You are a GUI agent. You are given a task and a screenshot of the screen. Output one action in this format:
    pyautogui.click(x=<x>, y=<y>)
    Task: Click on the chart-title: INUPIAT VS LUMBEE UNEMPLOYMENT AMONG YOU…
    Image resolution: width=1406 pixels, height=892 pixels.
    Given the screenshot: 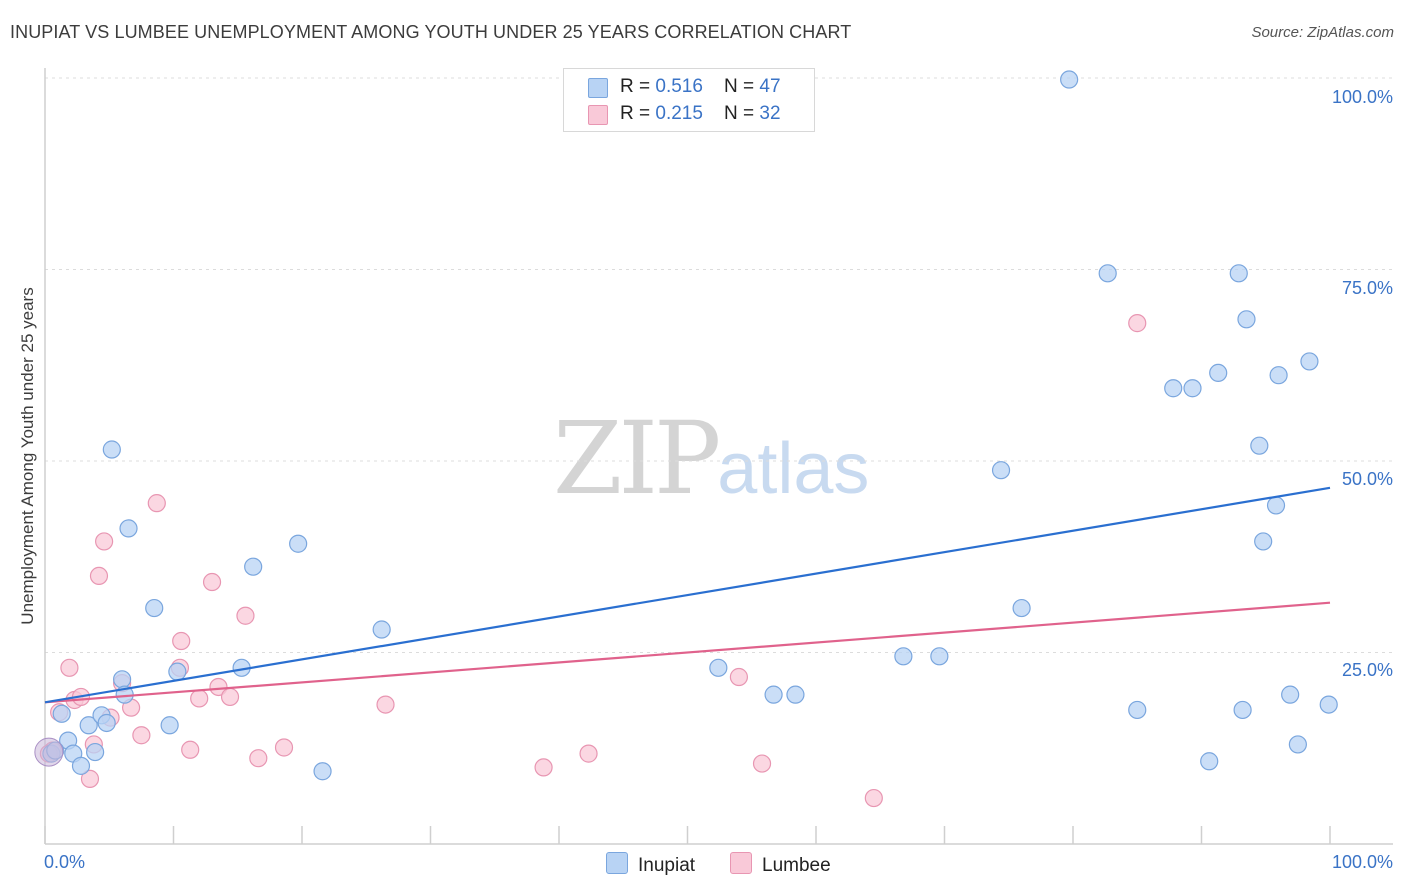 What is the action you would take?
    pyautogui.click(x=431, y=32)
    